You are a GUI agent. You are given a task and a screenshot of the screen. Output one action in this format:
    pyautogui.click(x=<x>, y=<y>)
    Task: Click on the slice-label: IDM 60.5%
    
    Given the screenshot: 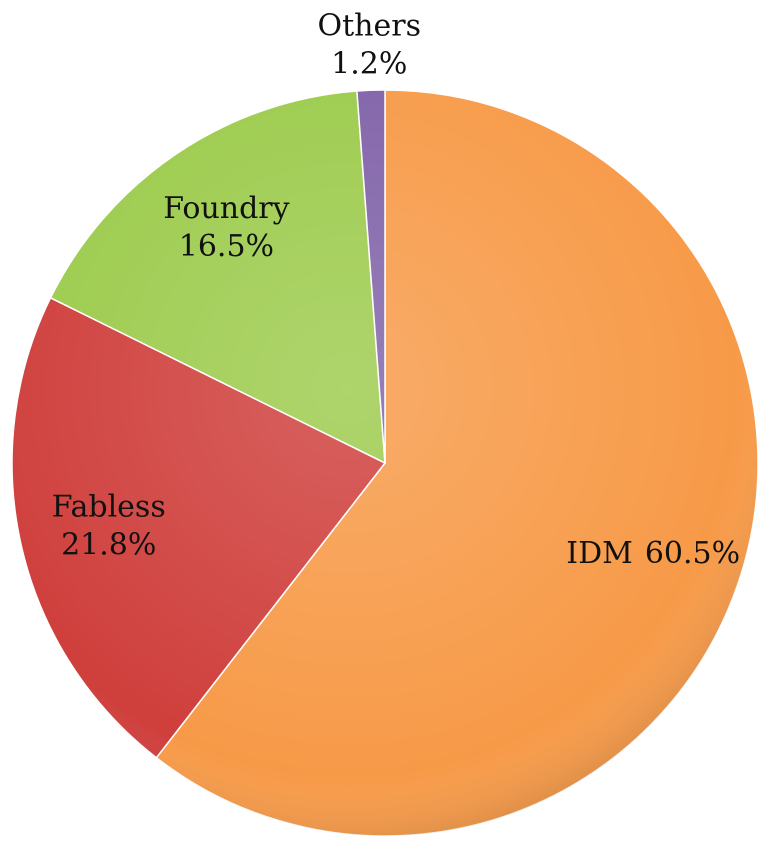 What is the action you would take?
    pyautogui.click(x=653, y=553)
    